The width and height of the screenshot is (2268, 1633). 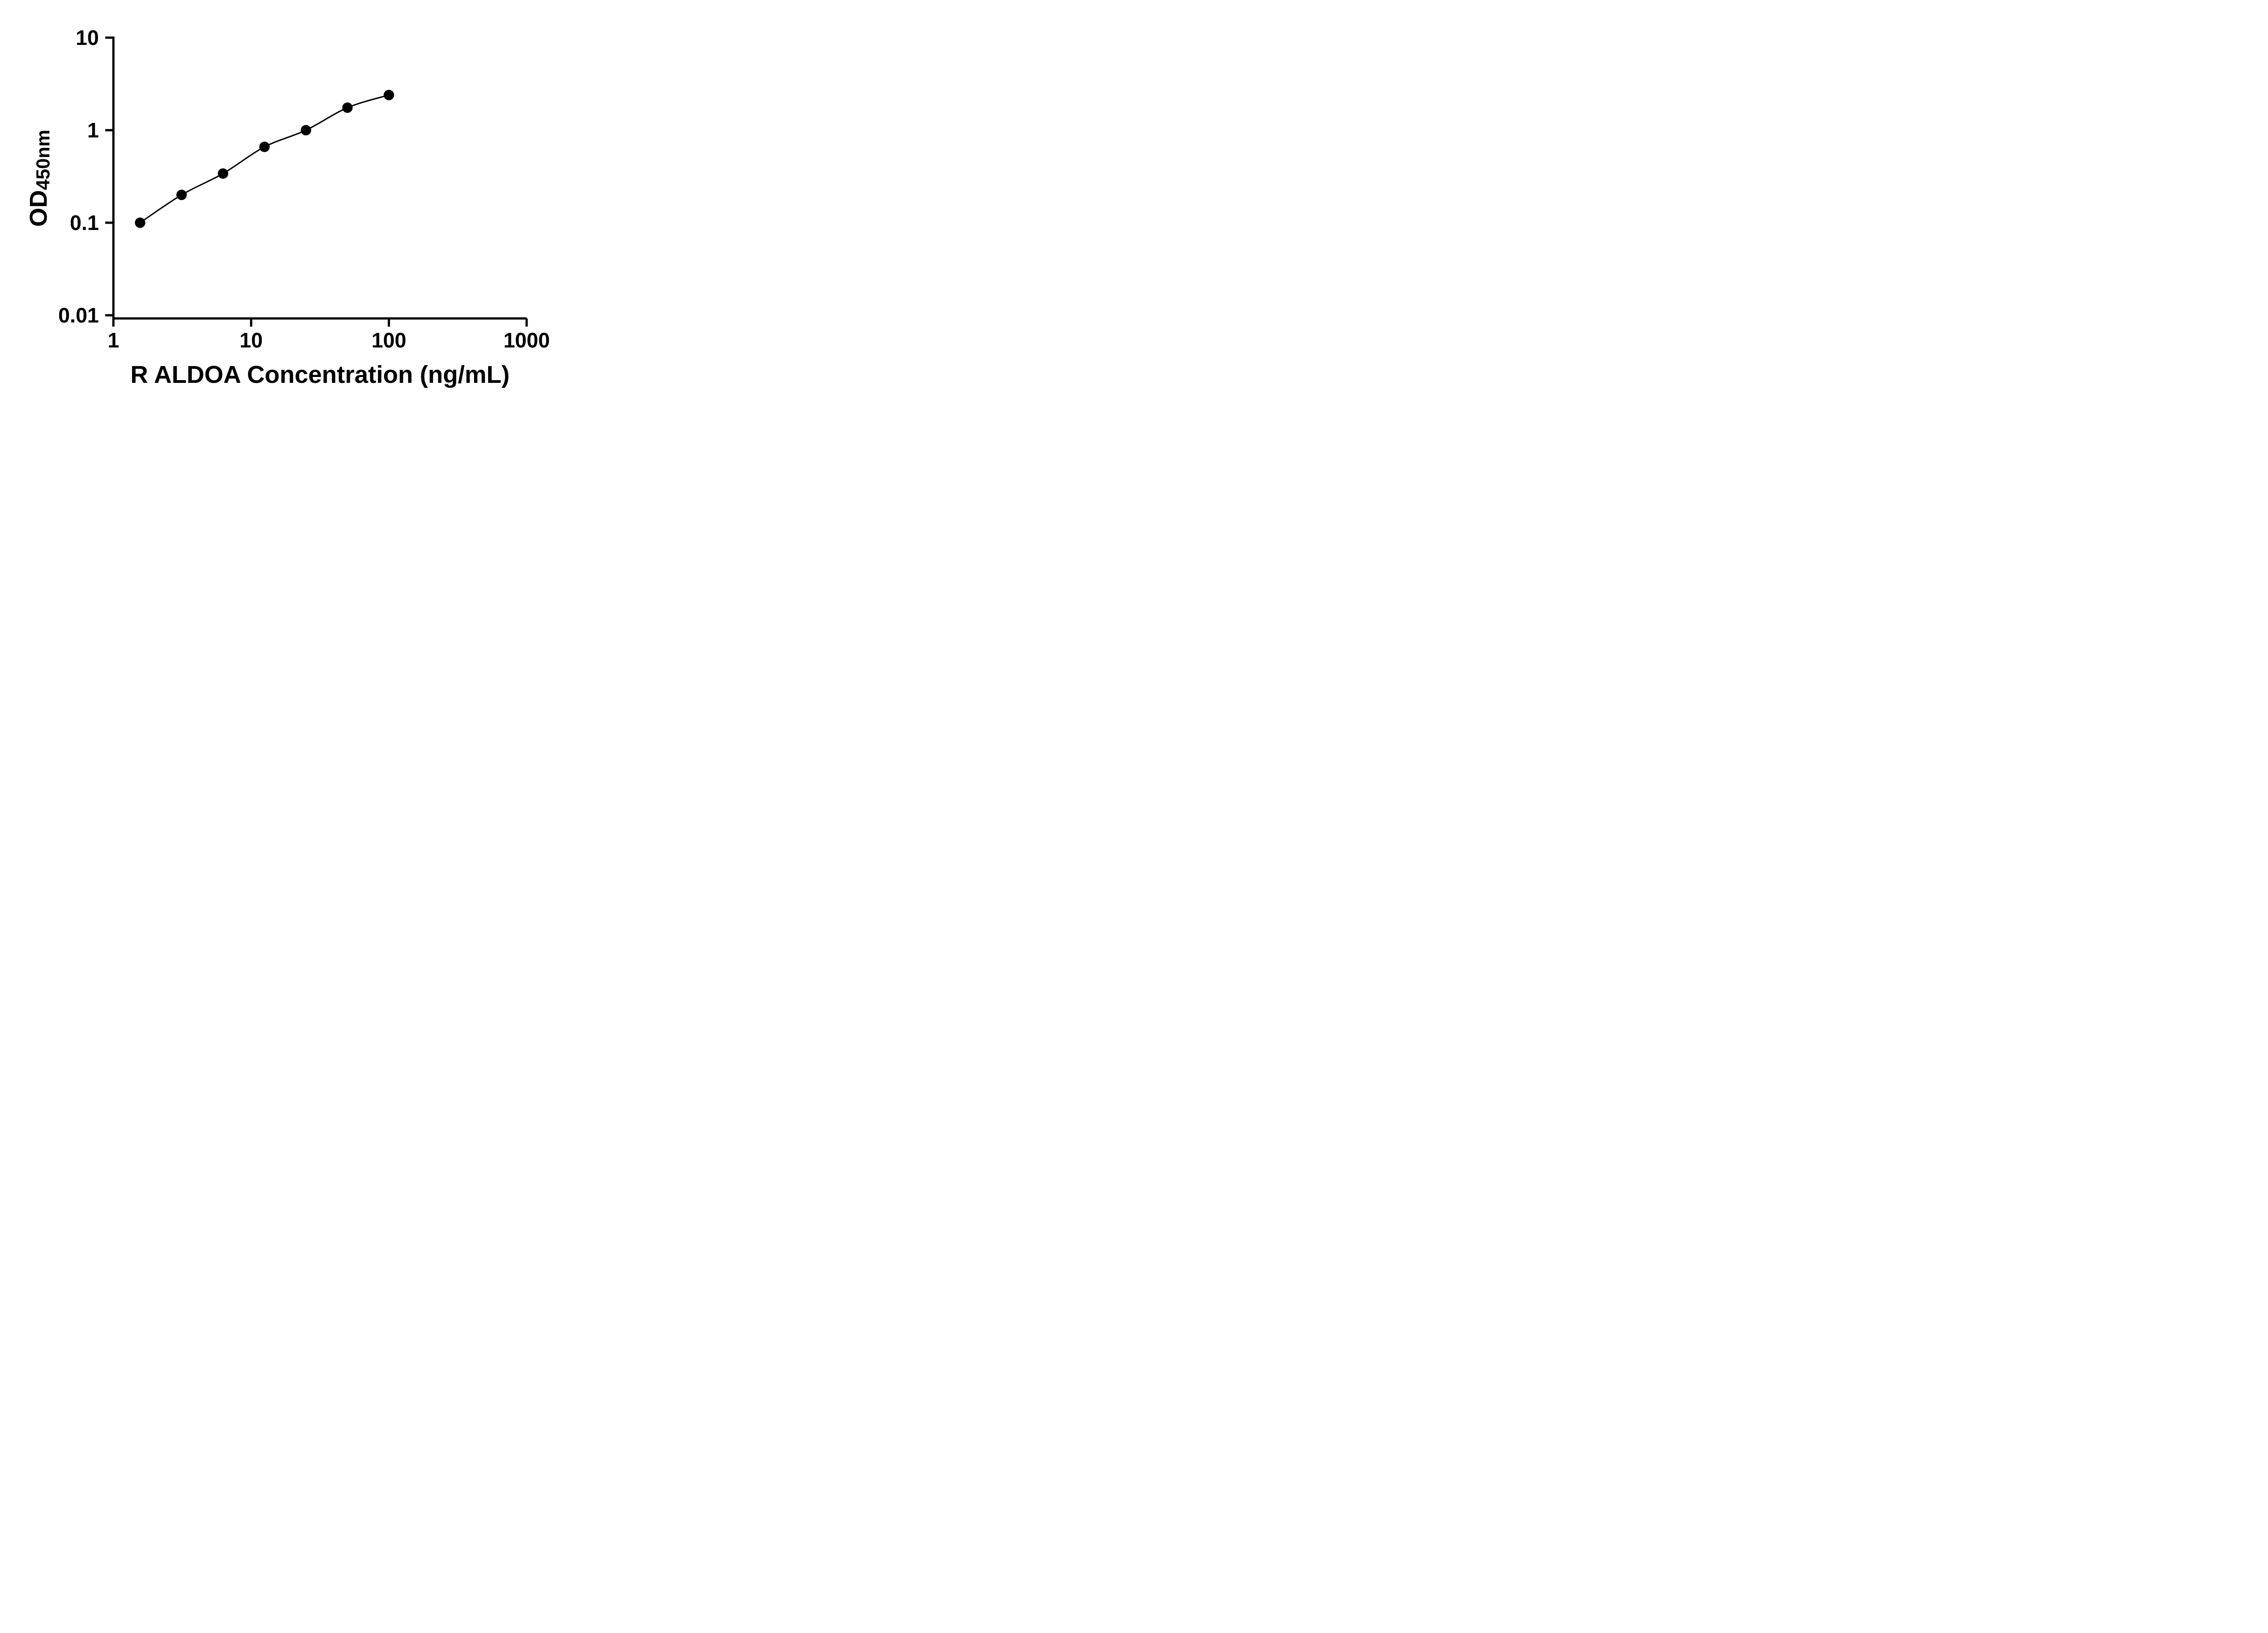 I want to click on axis-lines, so click(x=319, y=178).